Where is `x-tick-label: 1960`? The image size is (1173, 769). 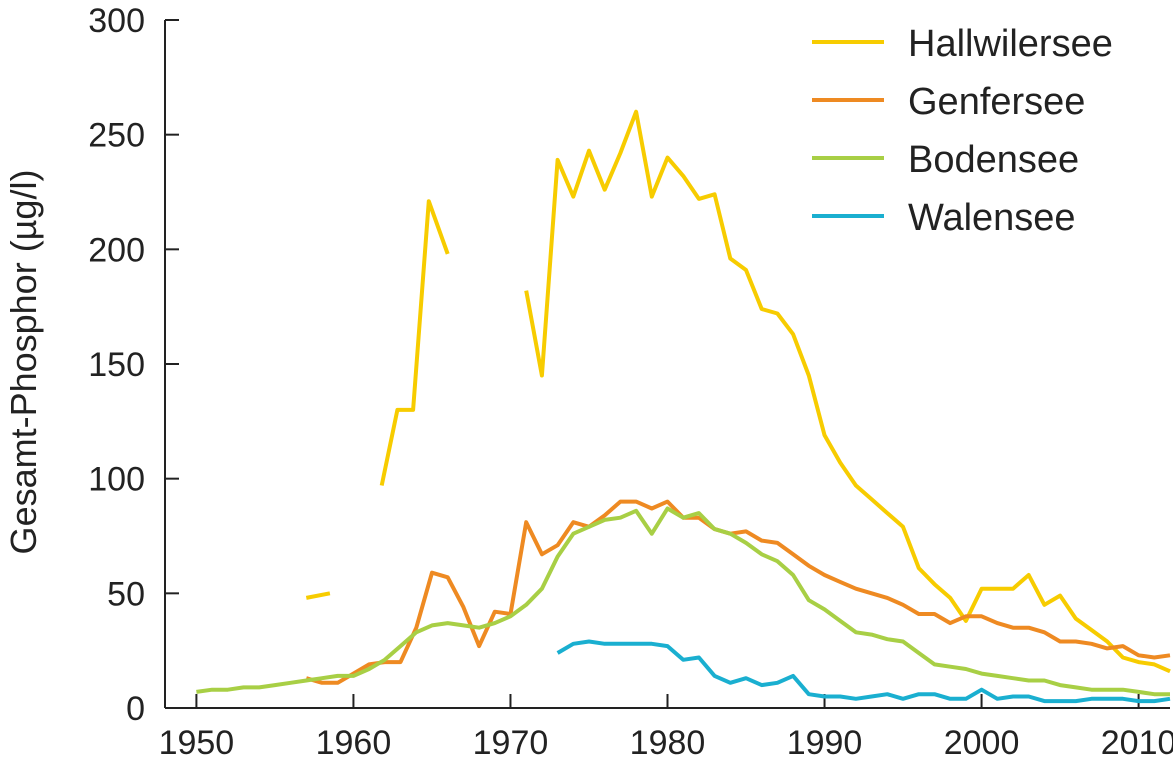 x-tick-label: 1960 is located at coordinates (354, 743).